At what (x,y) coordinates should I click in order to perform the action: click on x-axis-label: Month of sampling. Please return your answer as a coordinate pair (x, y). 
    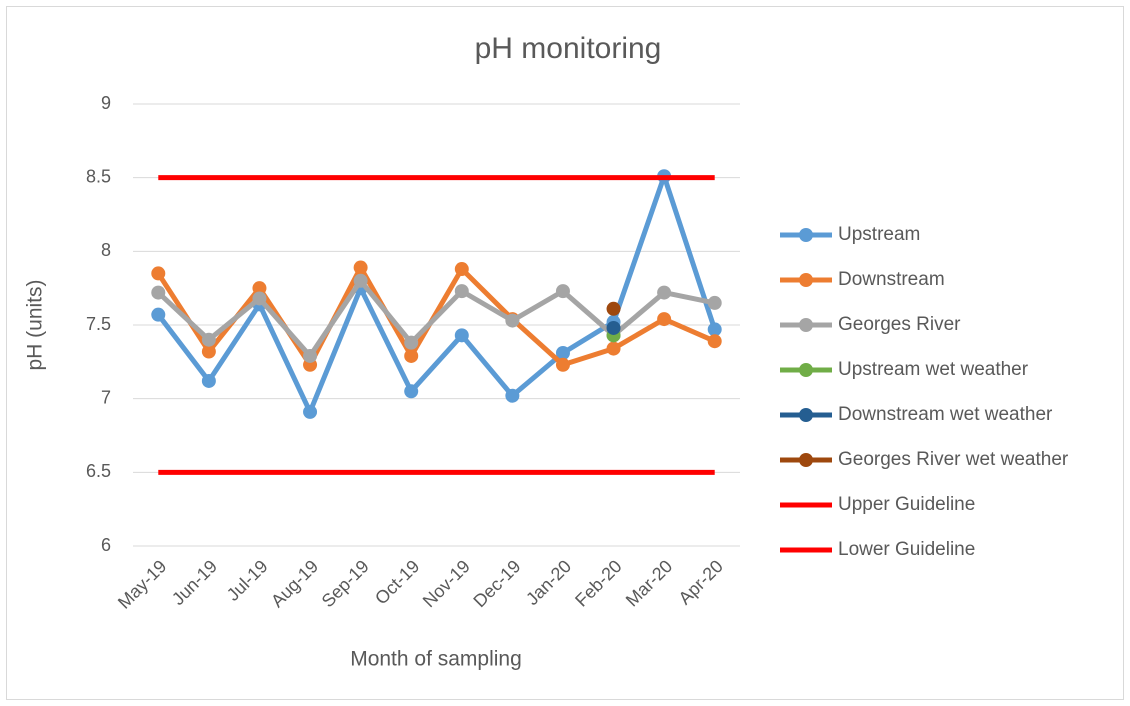
    Looking at the image, I should click on (436, 659).